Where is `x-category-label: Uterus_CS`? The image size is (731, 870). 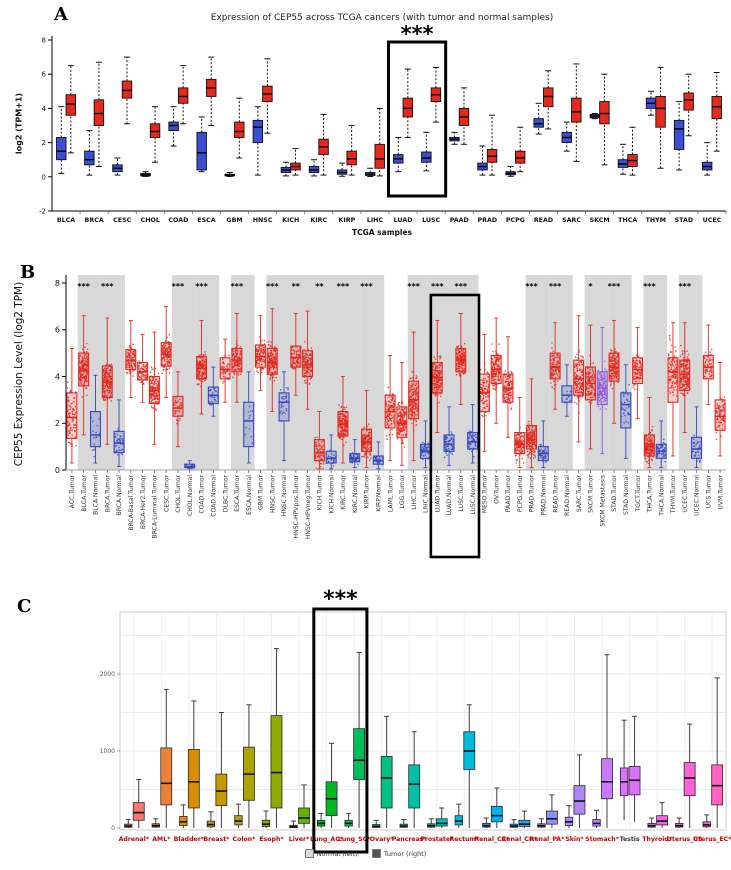 x-category-label: Uterus_CS is located at coordinates (685, 839).